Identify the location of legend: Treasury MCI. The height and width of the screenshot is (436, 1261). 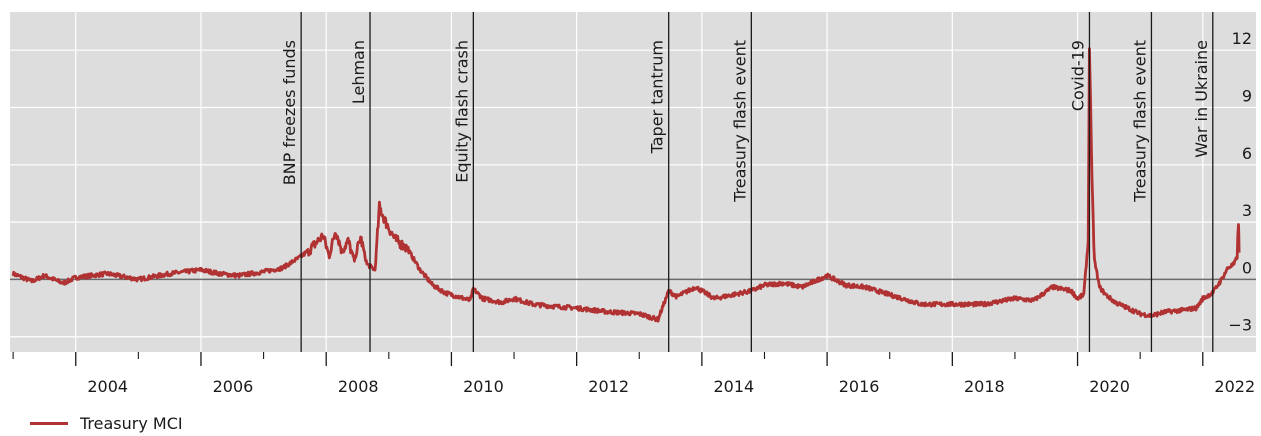
(106, 423).